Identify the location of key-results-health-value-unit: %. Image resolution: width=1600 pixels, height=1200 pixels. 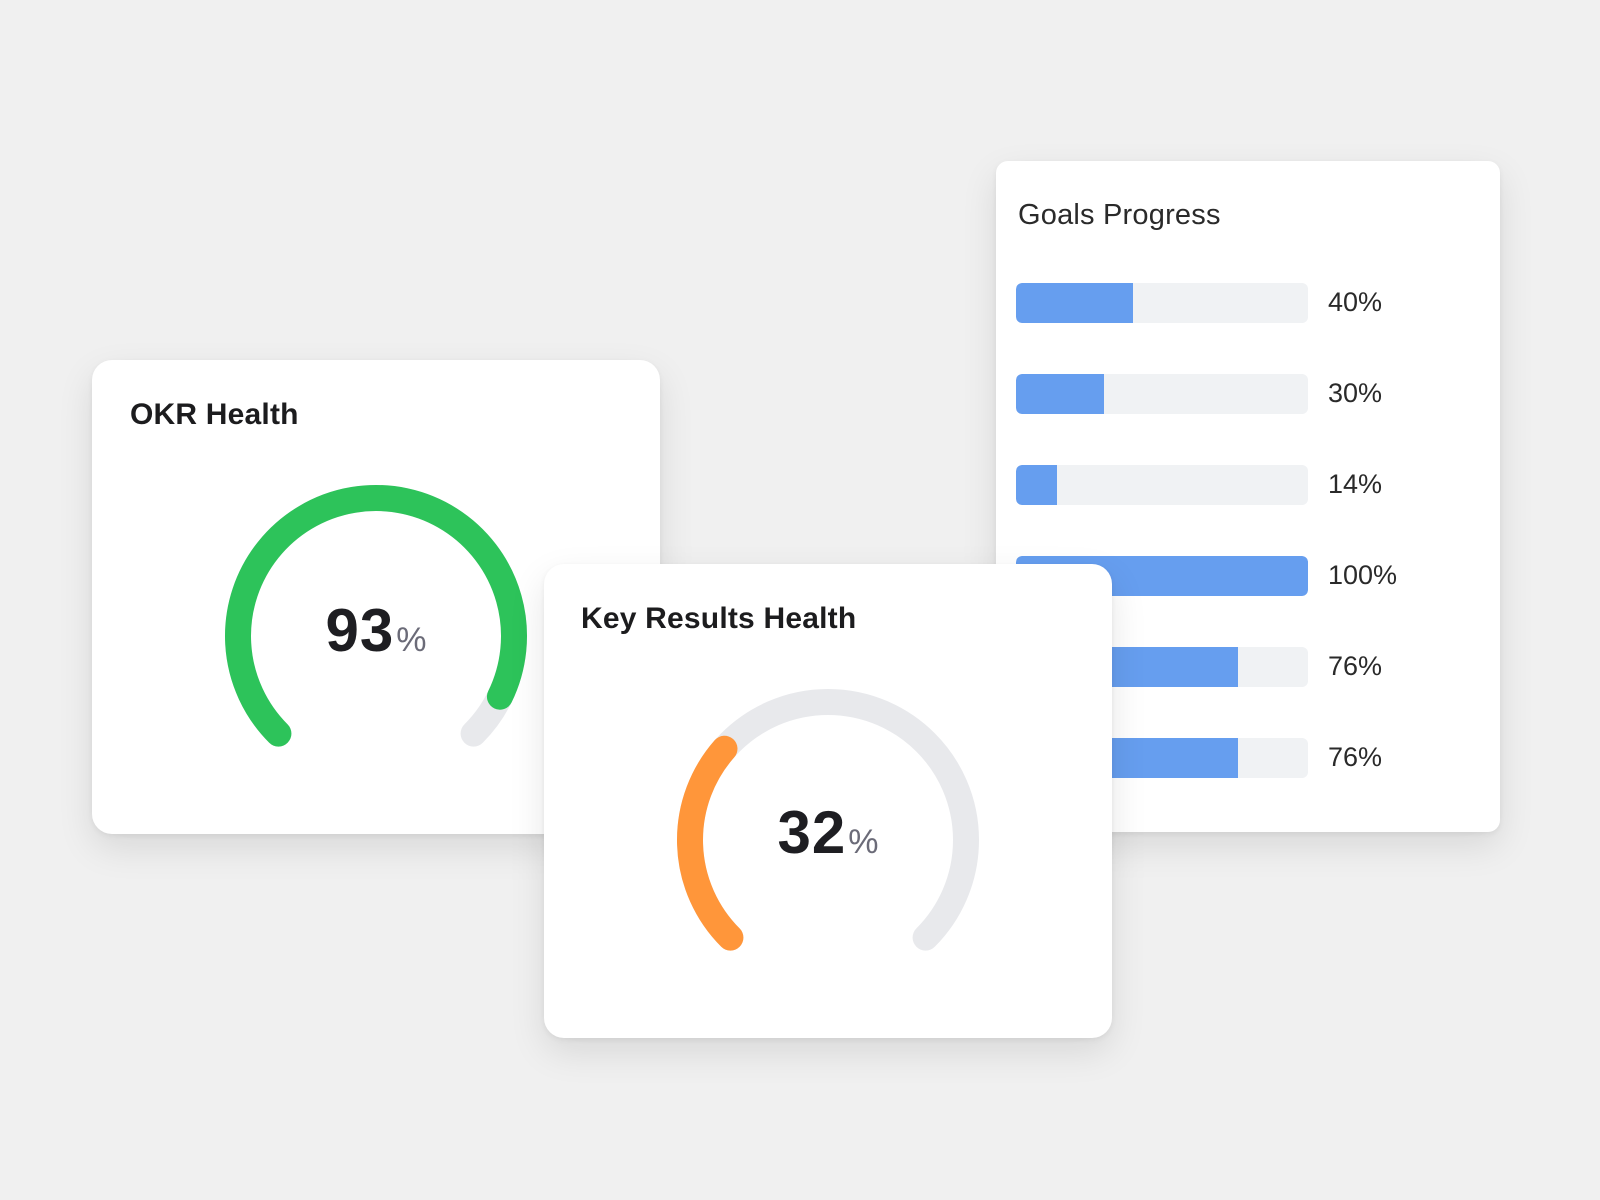
(863, 842).